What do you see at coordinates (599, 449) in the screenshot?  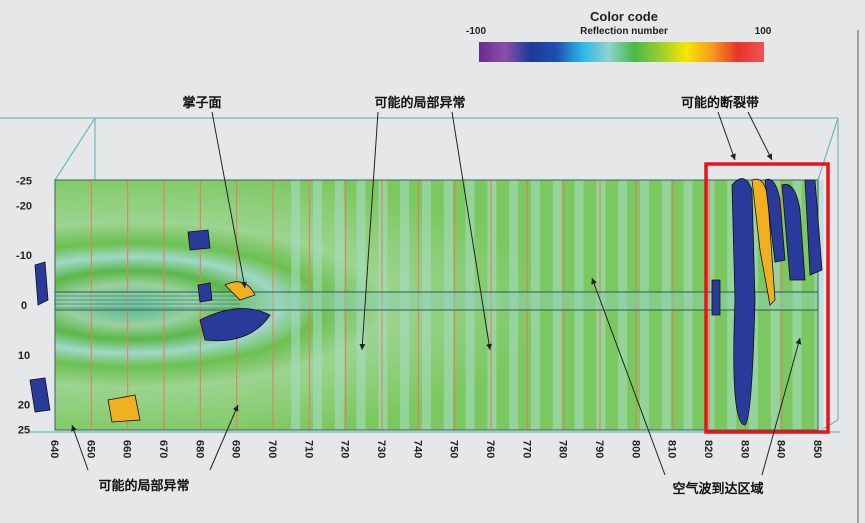 I see `x-tick-label: 790` at bounding box center [599, 449].